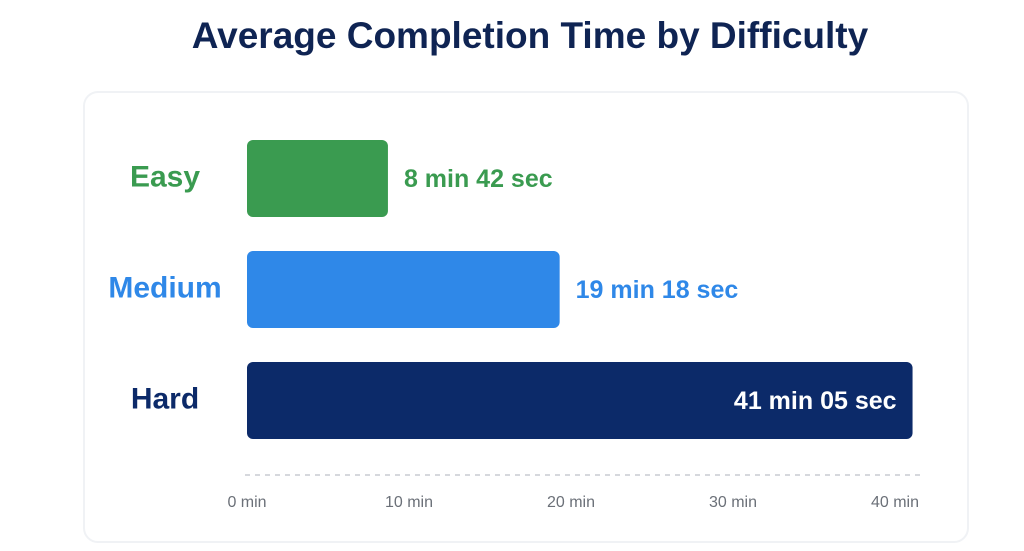 Image resolution: width=1024 pixels, height=551 pixels. Describe the element at coordinates (165, 176) in the screenshot. I see `category-label: Easy` at that location.